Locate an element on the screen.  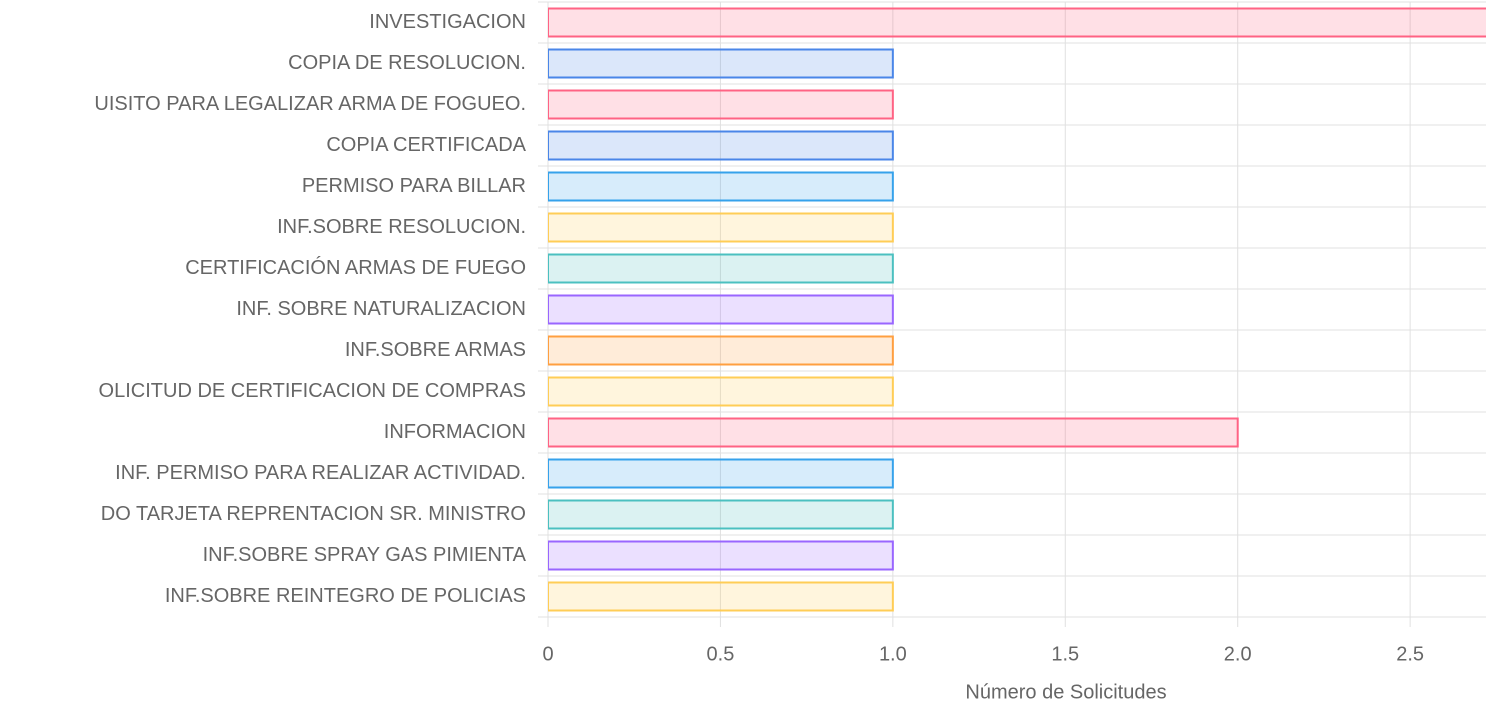
y-tick-label: PERMISO PARA BILLAR is located at coordinates (414, 186).